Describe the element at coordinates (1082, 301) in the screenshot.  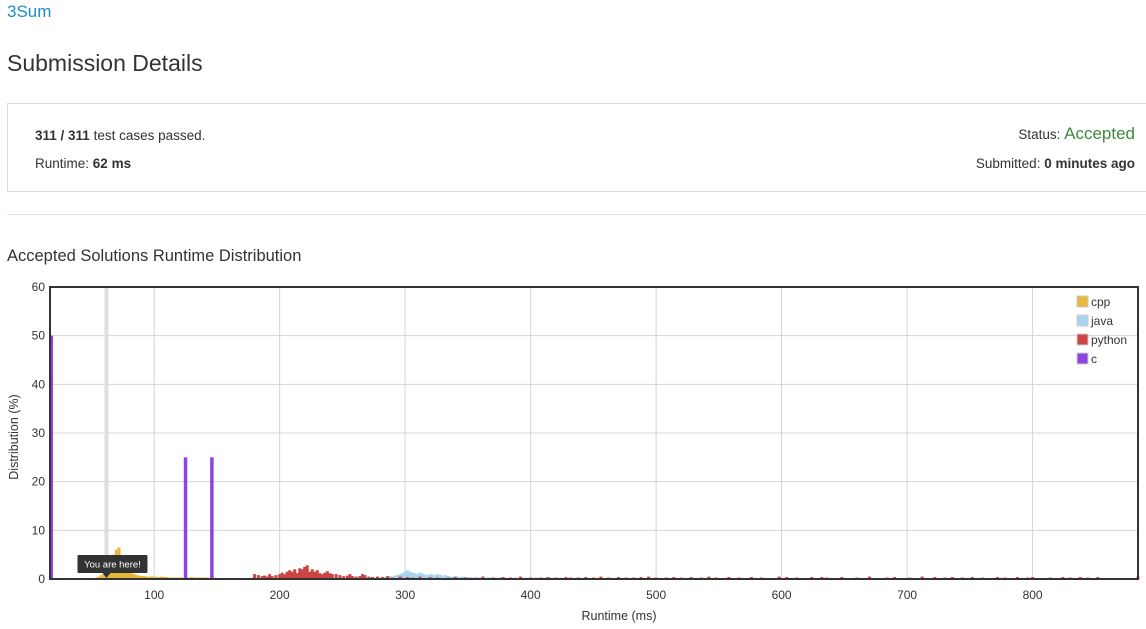
I see `legend-swatch-cpp` at that location.